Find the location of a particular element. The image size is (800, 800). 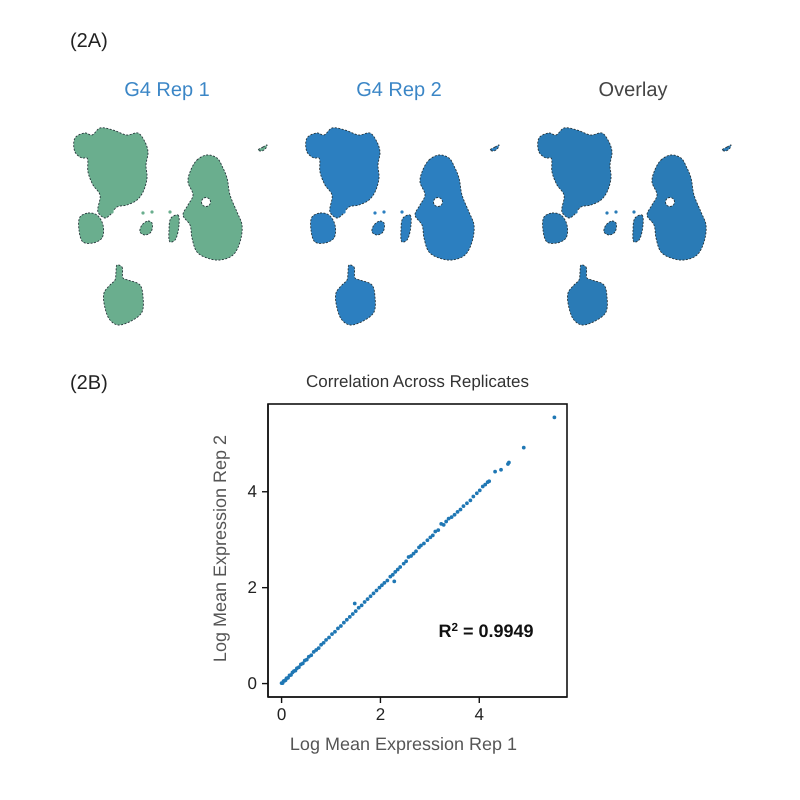

text: G4 Rep 2 is located at coordinates (399, 90).